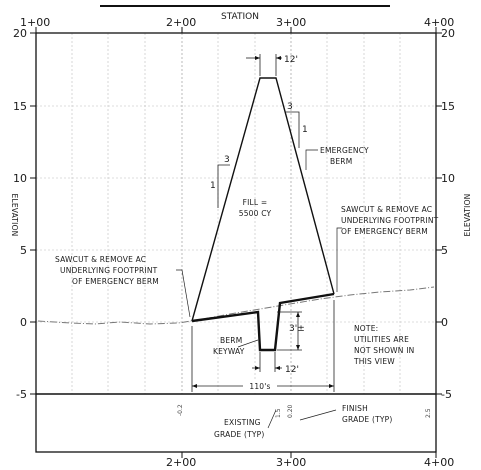  Describe the element at coordinates (181, 22) in the screenshot. I see `station-label-top-2: 2+00` at that location.